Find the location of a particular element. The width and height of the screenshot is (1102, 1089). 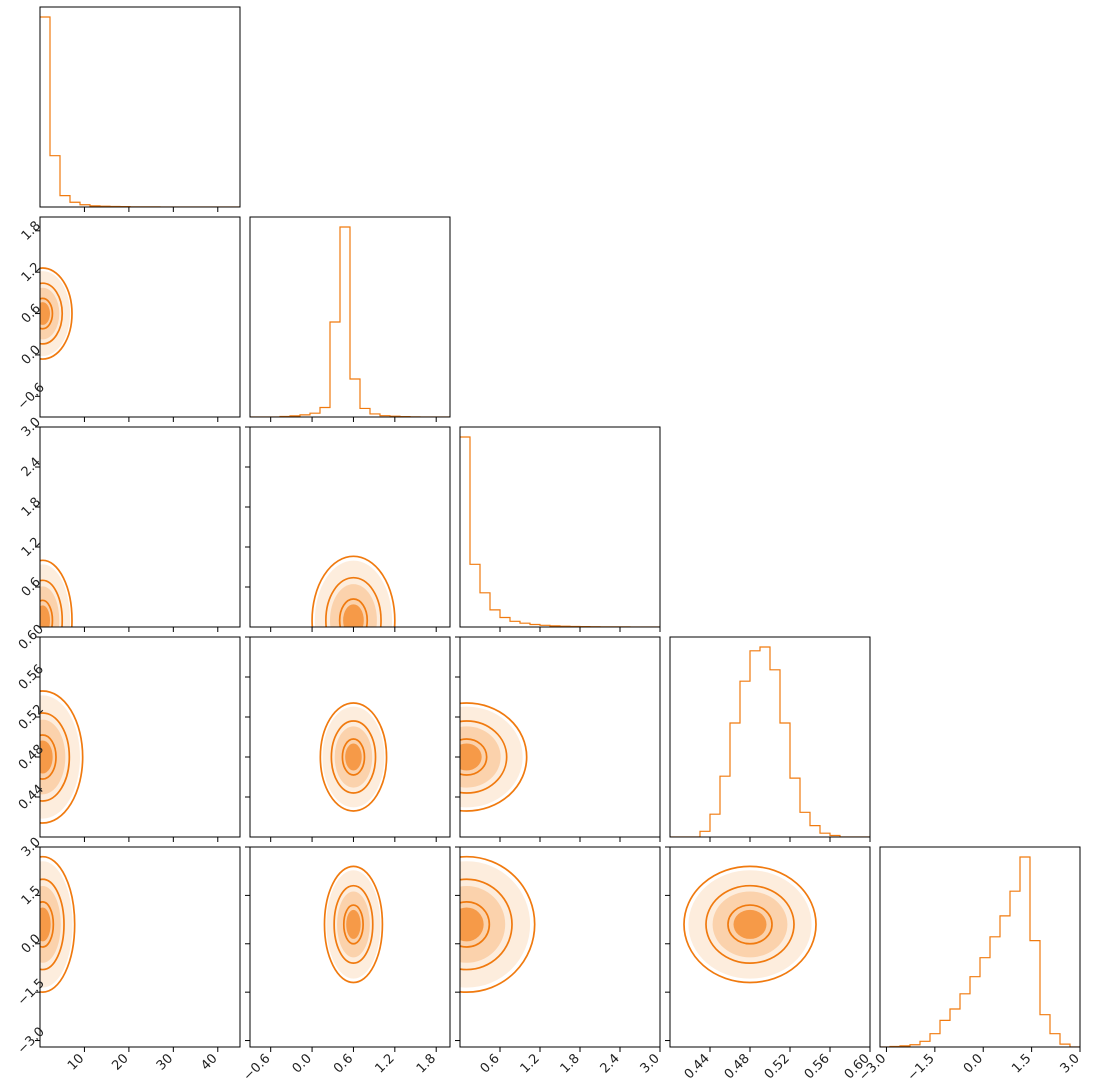

hist-panel-5: −3.0 −1.5 0.0 1.5 3.0 is located at coordinates (969, 965).